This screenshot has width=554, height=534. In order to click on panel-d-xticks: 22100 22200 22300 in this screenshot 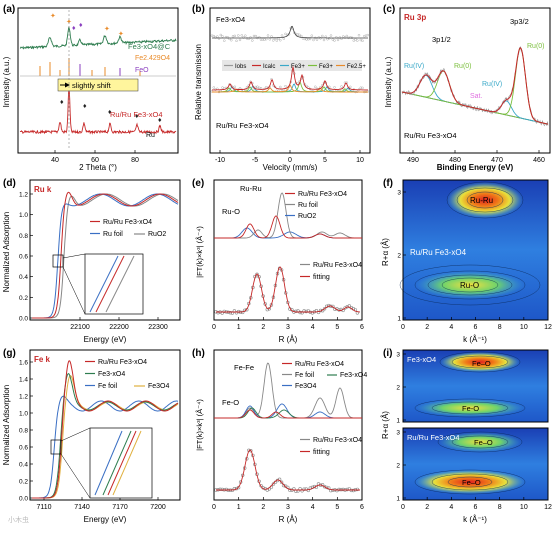, I will do `click(119, 324)`.